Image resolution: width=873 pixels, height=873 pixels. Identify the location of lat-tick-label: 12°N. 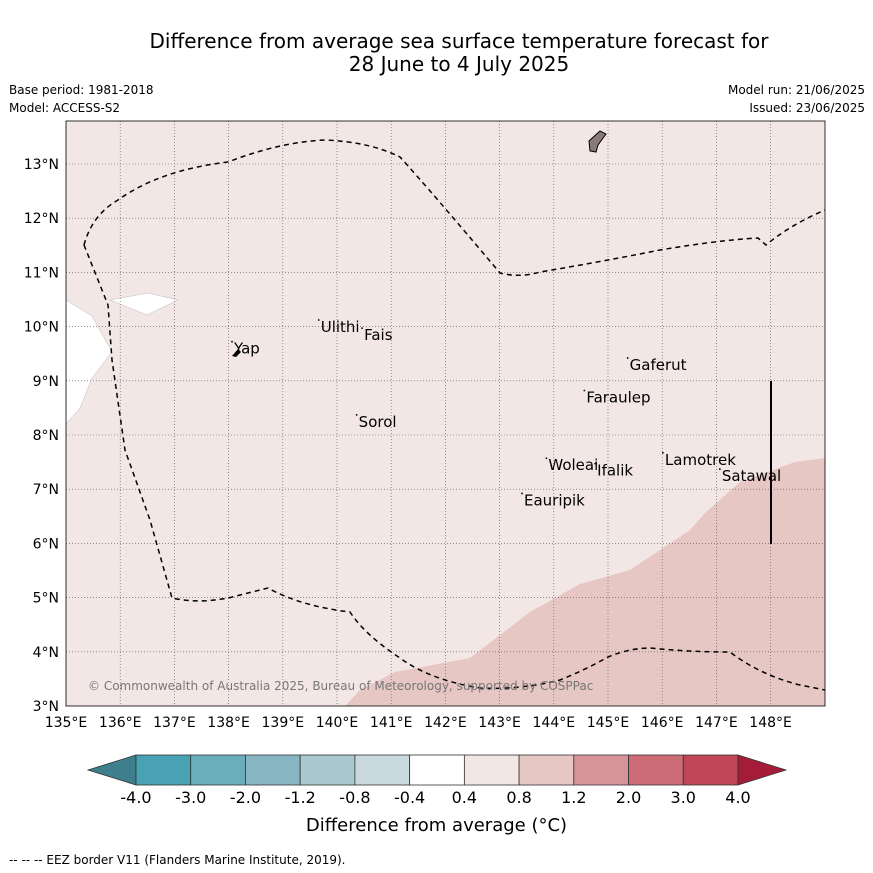
(41, 219).